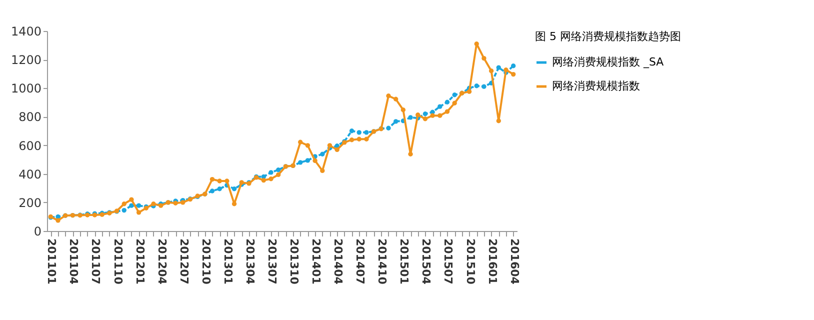 The image size is (814, 320). I want to click on x-tick-label: 201404, so click(338, 261).